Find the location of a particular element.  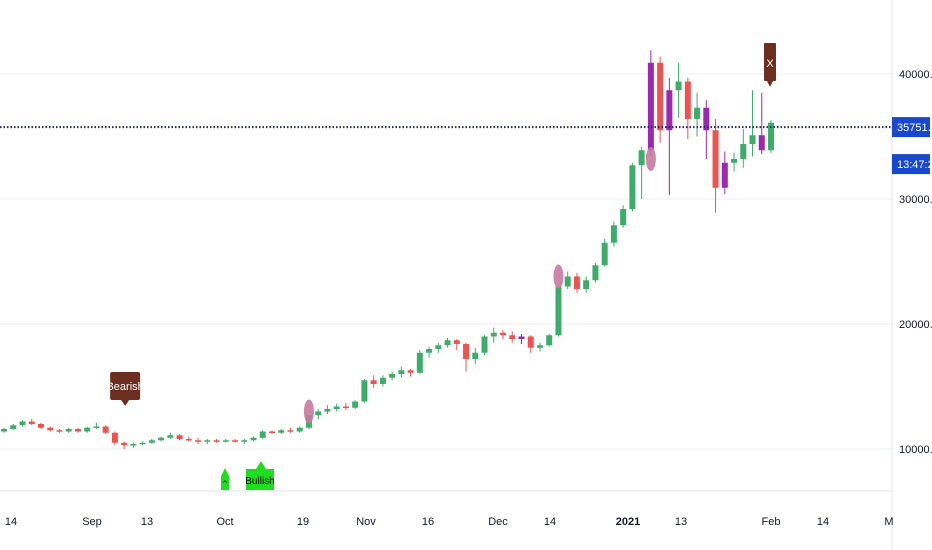

price-tick-label: 40000.00 is located at coordinates (915, 75).